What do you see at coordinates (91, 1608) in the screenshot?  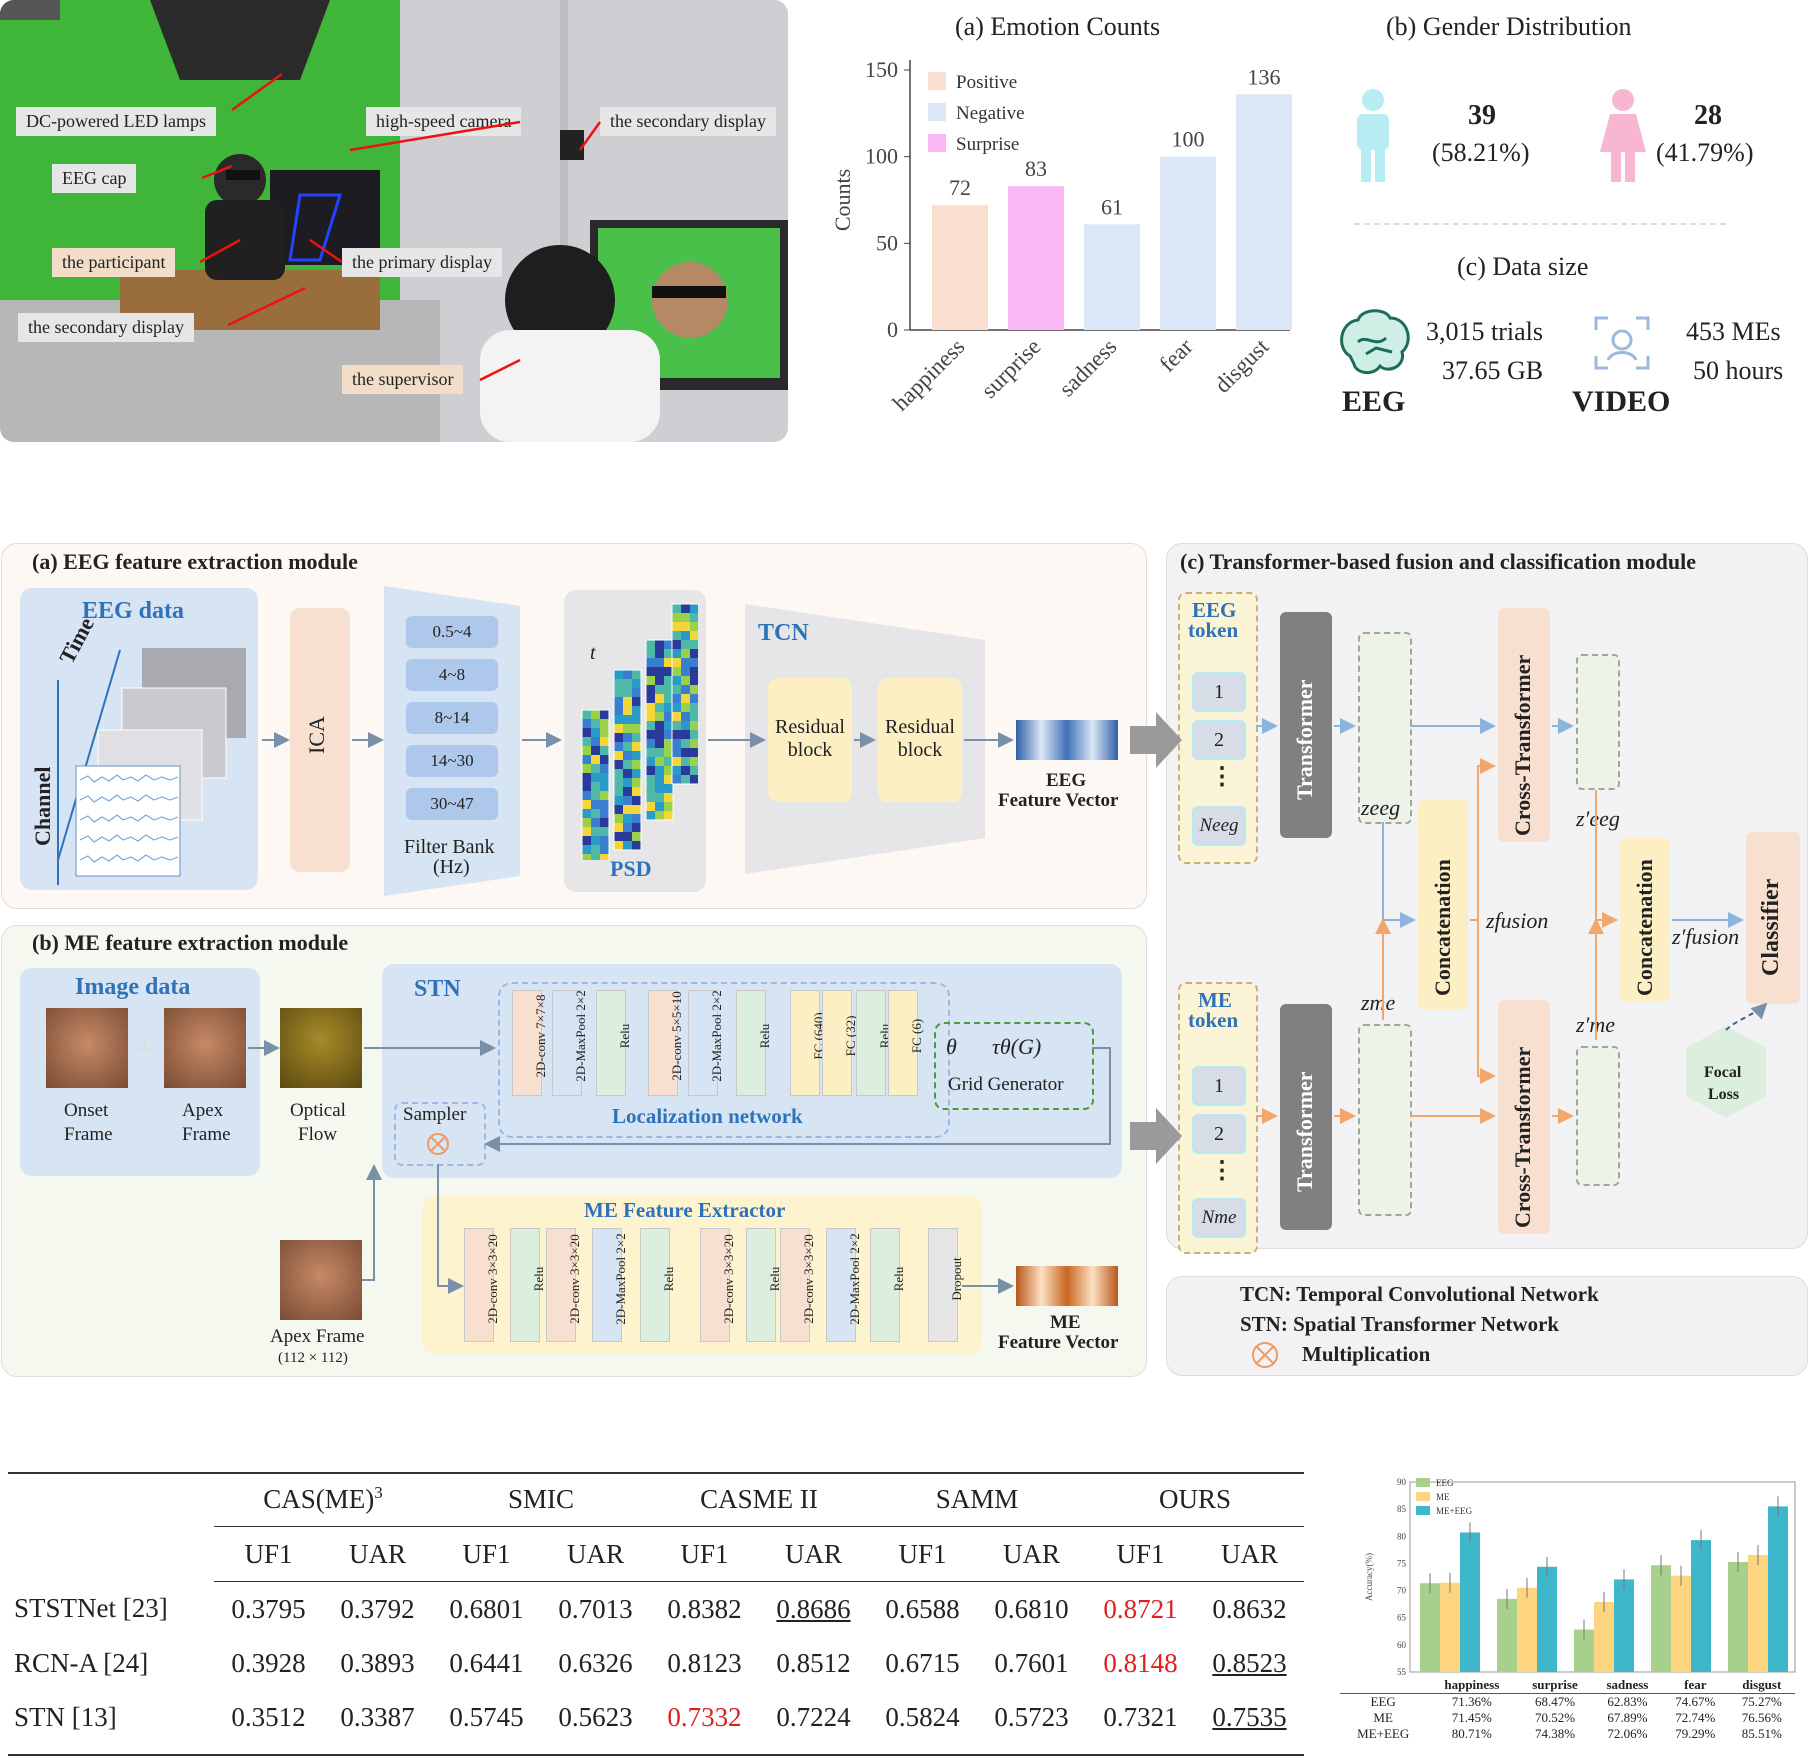 I see `table-row-method: STSTNet [23]` at bounding box center [91, 1608].